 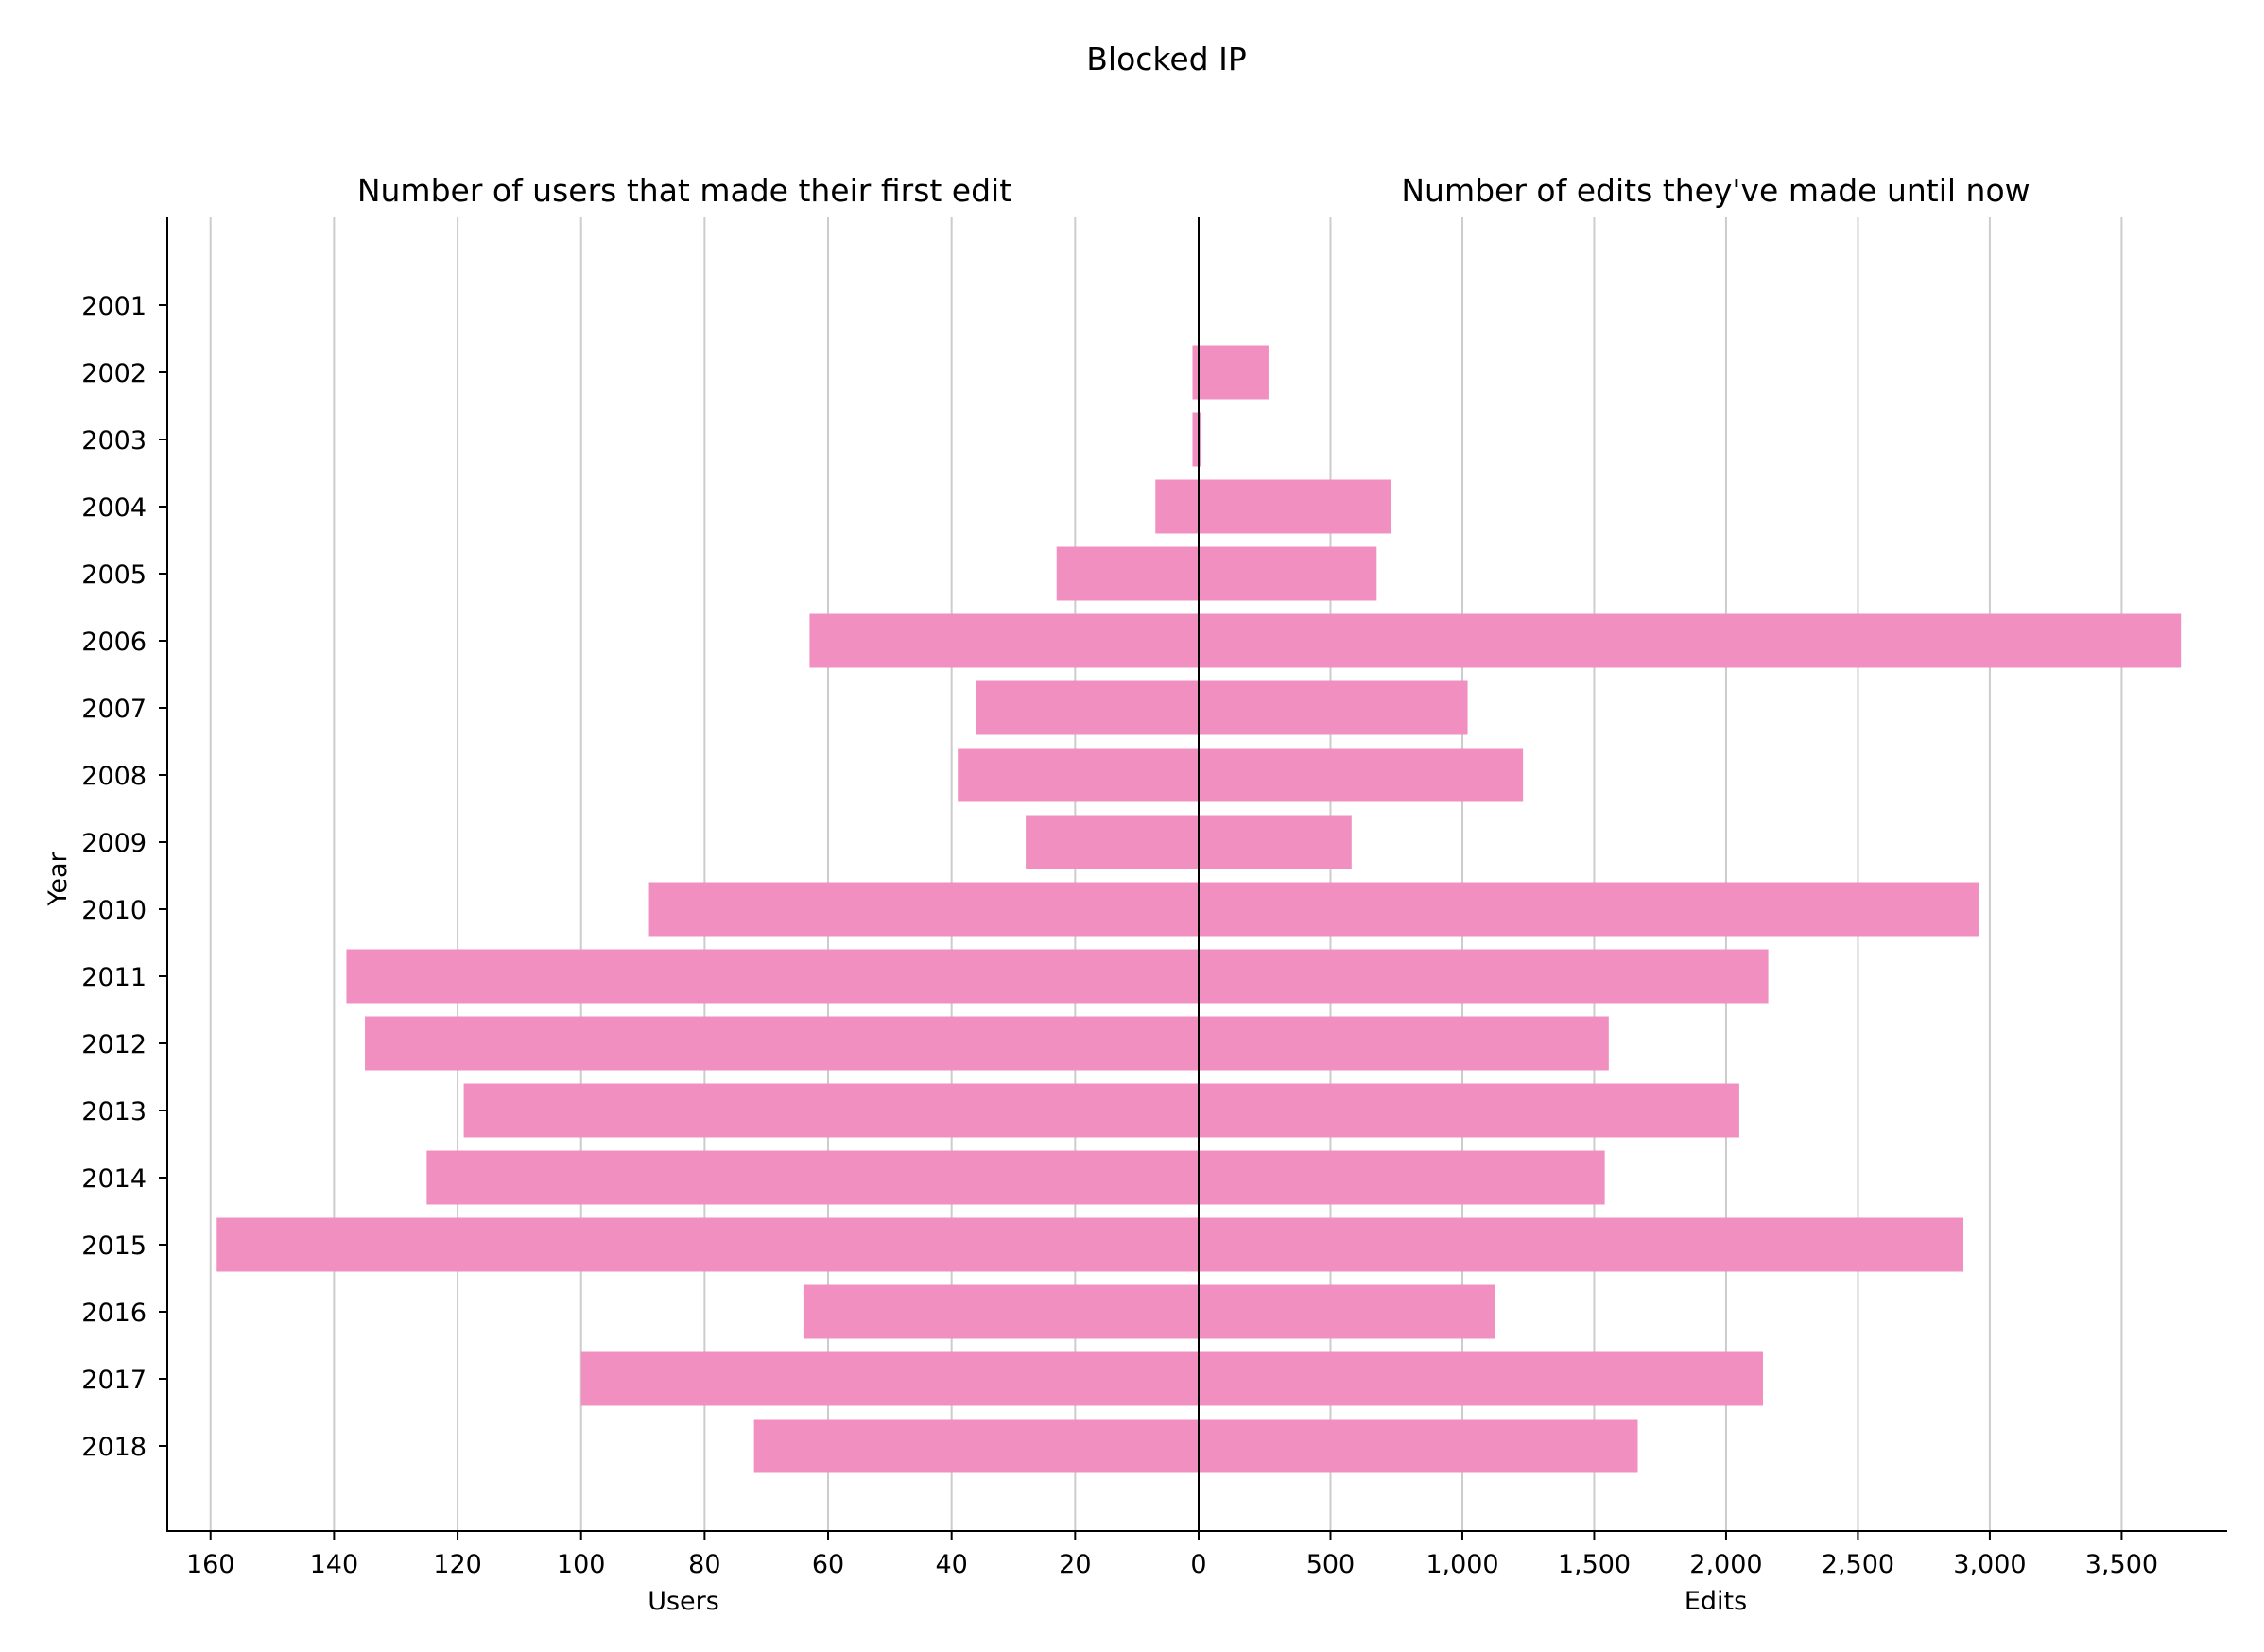 I want to click on edits-bar-2006, so click(x=1690, y=640).